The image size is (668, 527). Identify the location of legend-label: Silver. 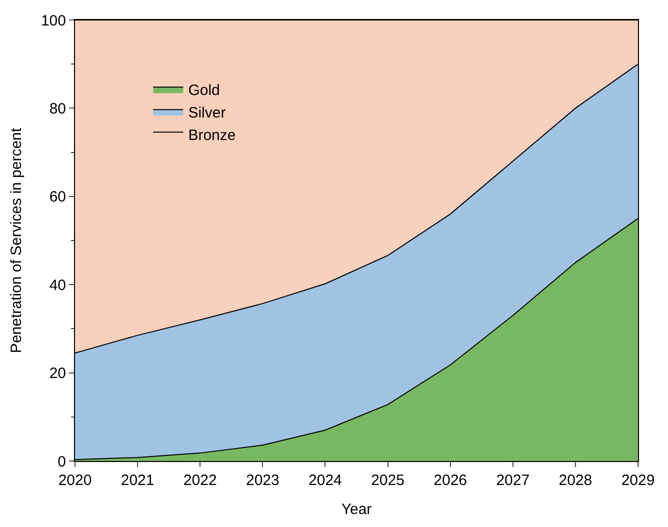
(207, 113).